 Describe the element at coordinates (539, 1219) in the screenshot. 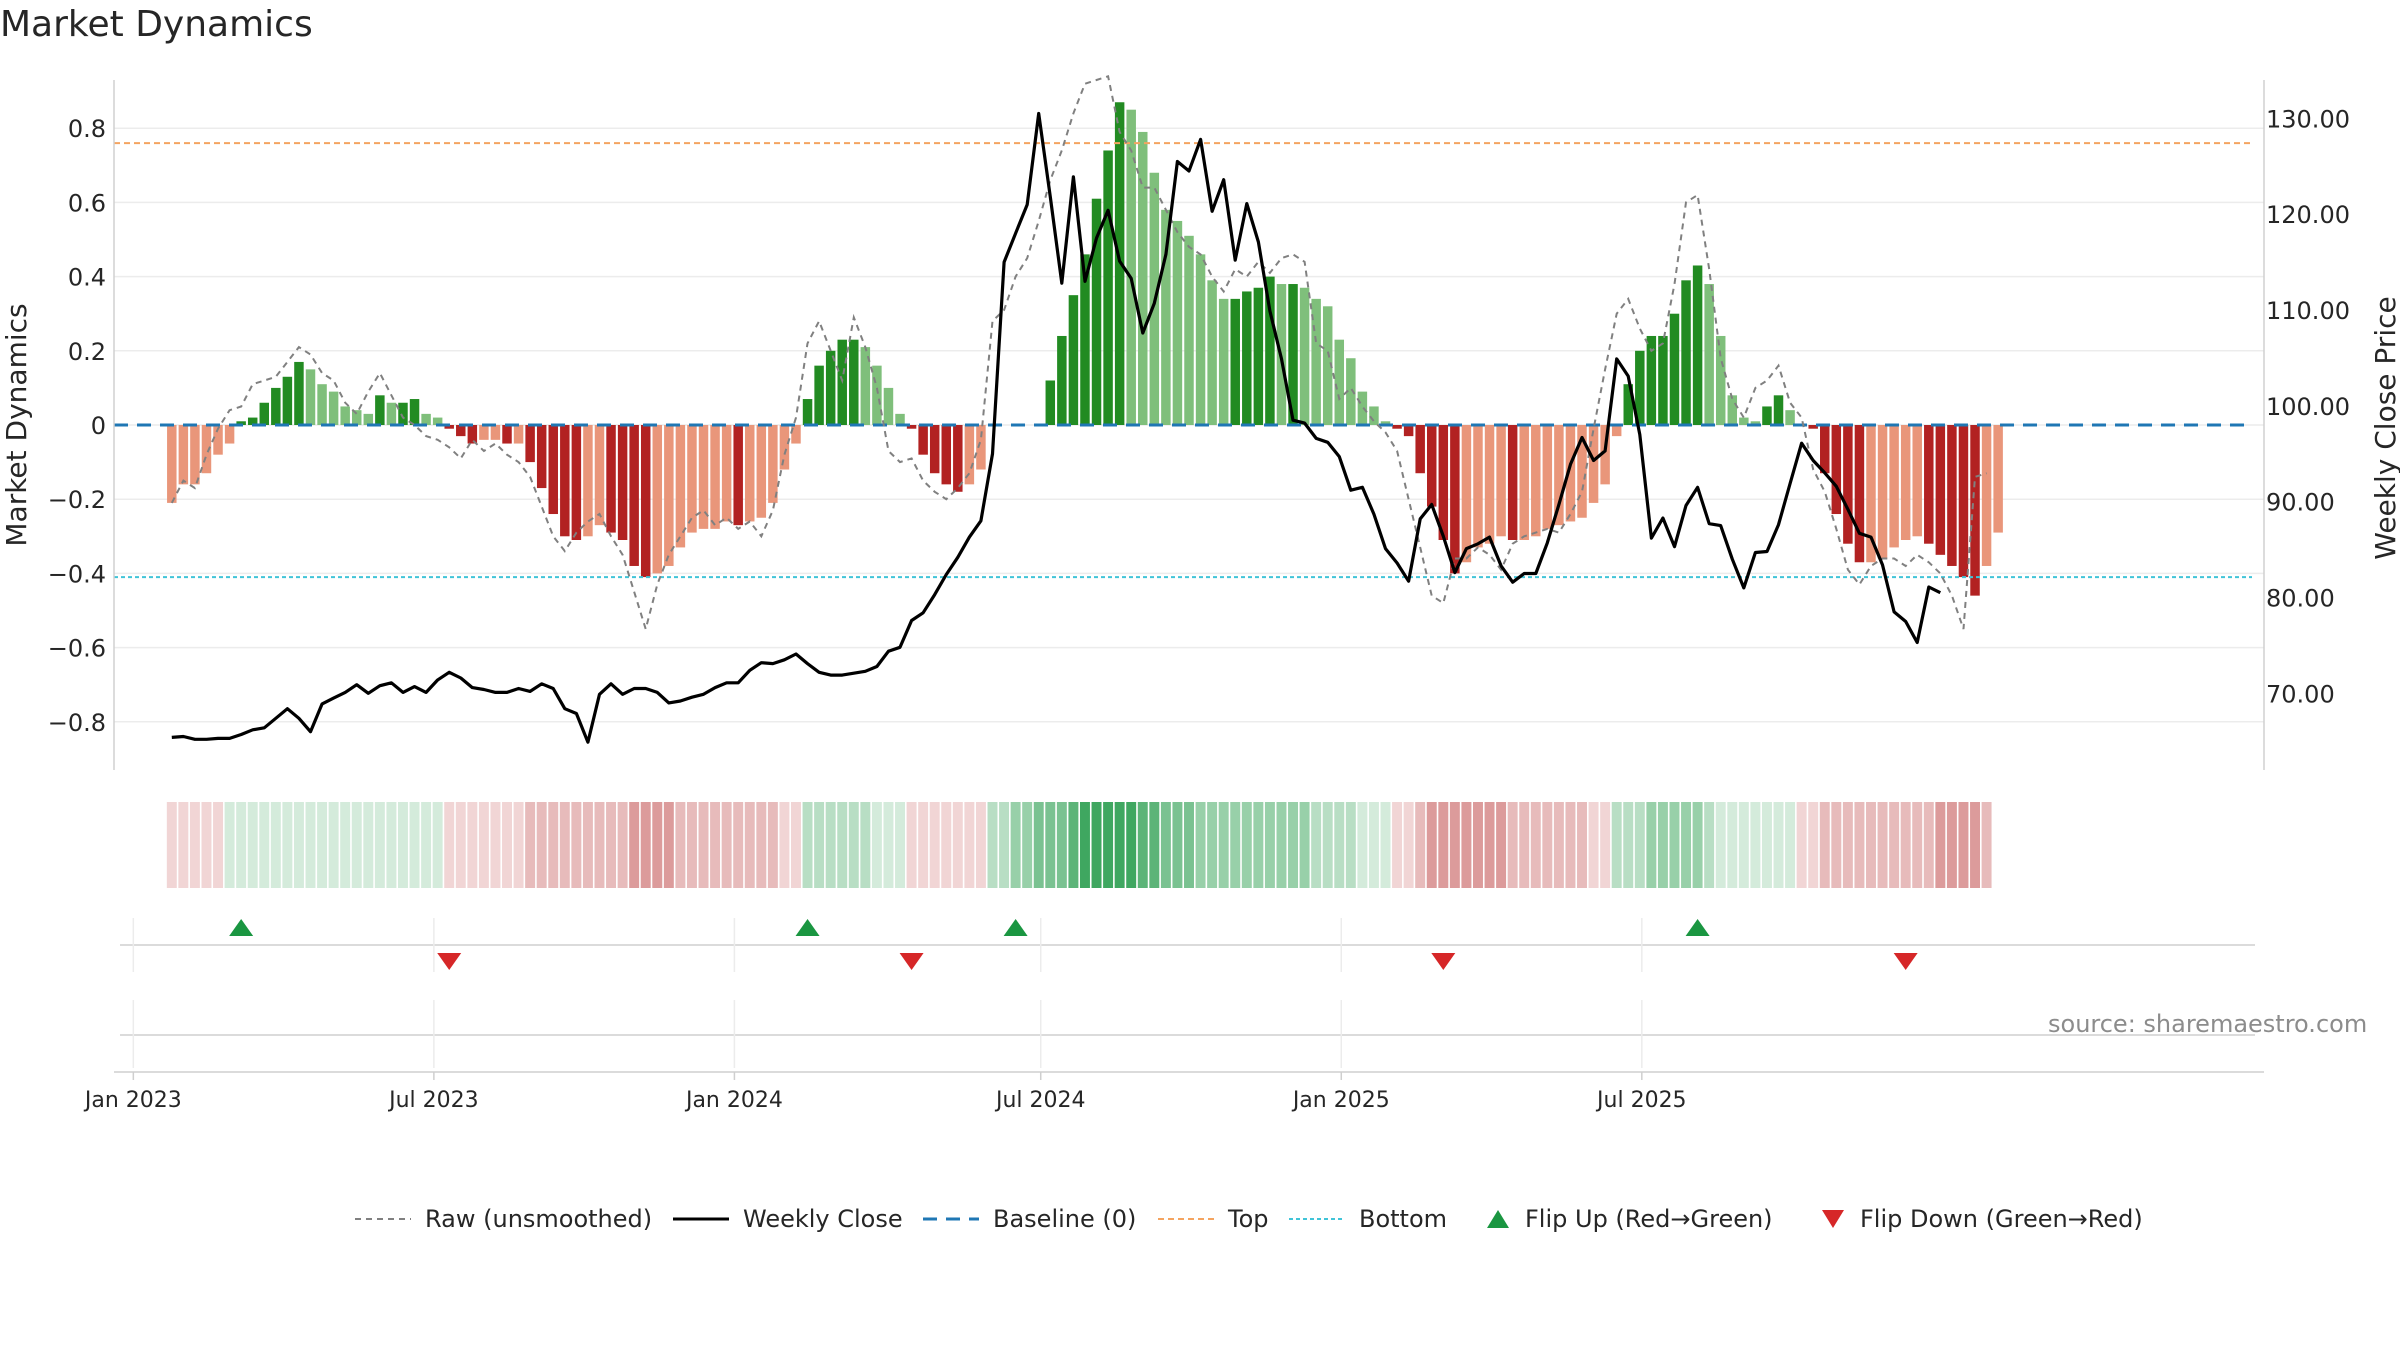

I see `legend-raw-label: Raw (unsmoothed)` at that location.